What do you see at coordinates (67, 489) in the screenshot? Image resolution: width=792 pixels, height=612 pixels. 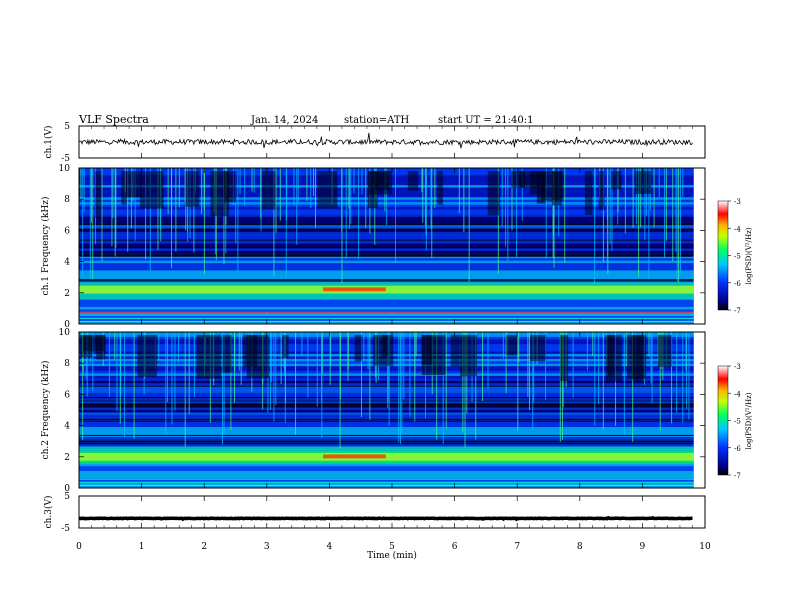 I see `y-tick-label: 0` at bounding box center [67, 489].